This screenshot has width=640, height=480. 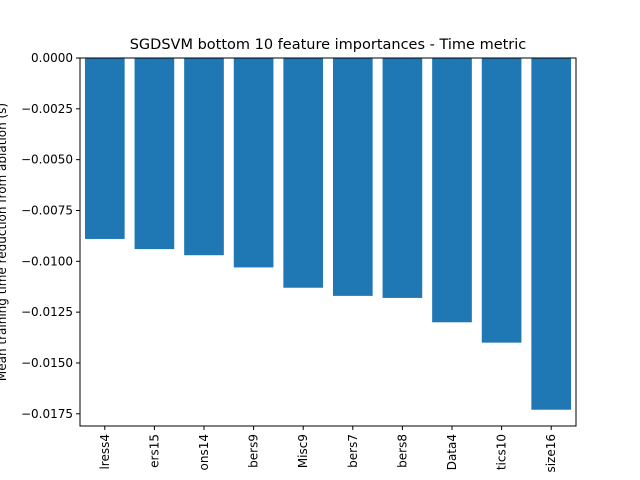 What do you see at coordinates (47, 210) in the screenshot?
I see `y-tick-label: −0.0075` at bounding box center [47, 210].